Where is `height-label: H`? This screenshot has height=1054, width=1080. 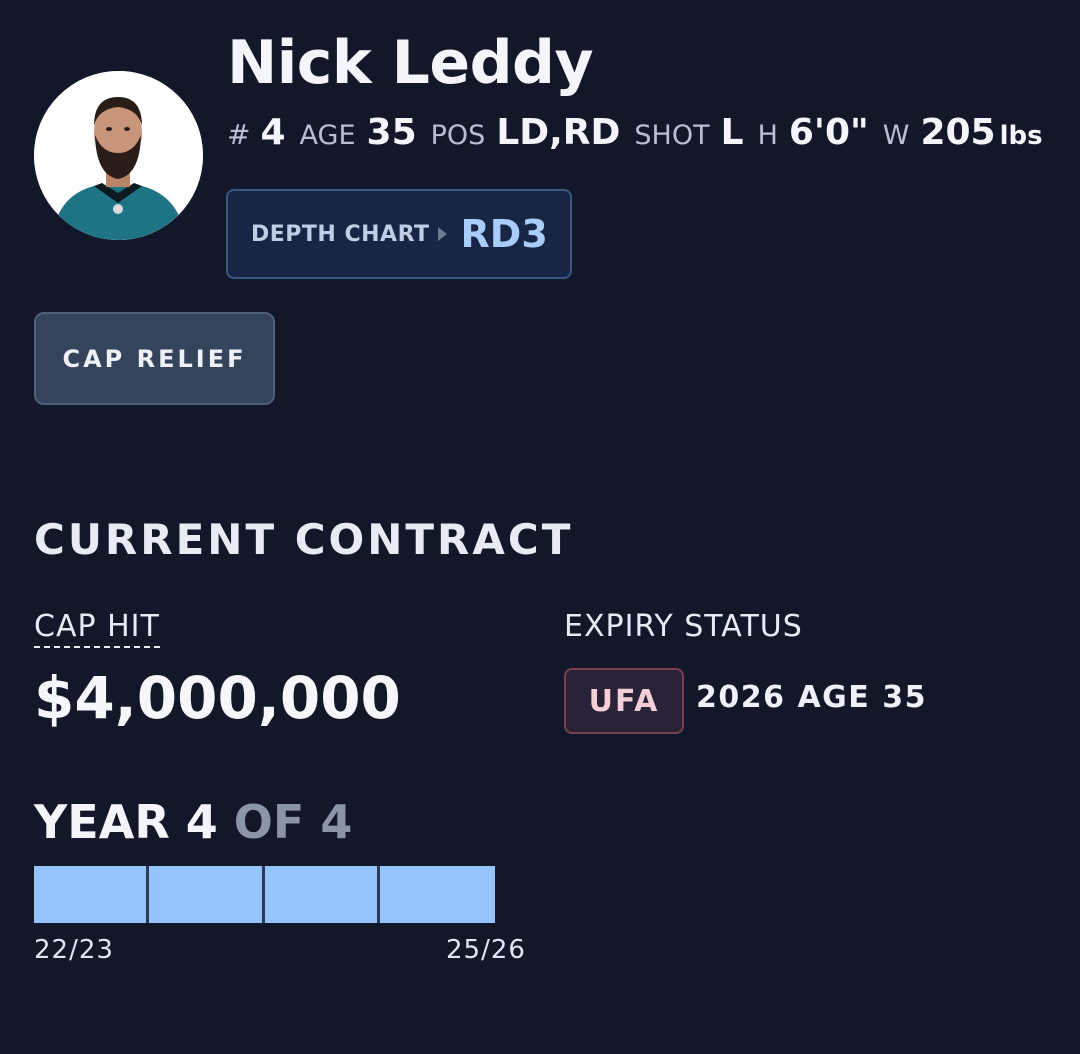
height-label: H is located at coordinates (767, 135).